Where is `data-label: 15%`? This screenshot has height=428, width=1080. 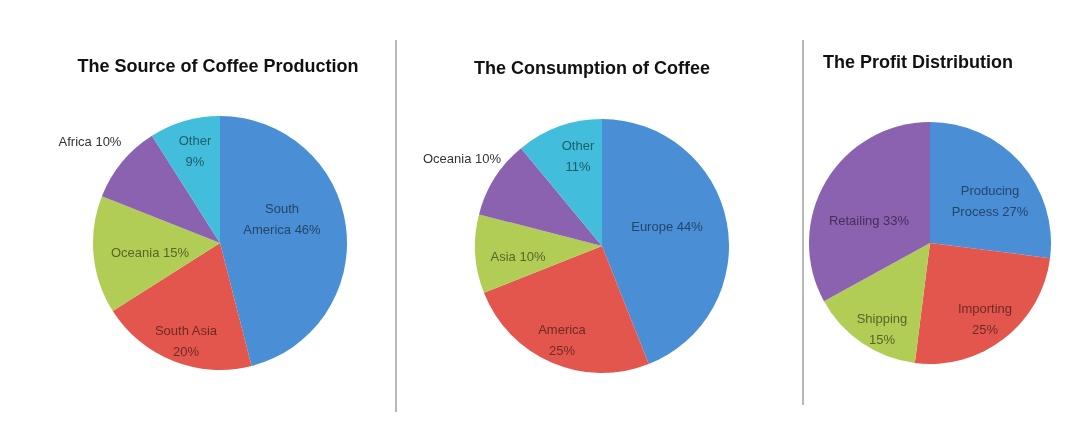 data-label: 15% is located at coordinates (882, 338).